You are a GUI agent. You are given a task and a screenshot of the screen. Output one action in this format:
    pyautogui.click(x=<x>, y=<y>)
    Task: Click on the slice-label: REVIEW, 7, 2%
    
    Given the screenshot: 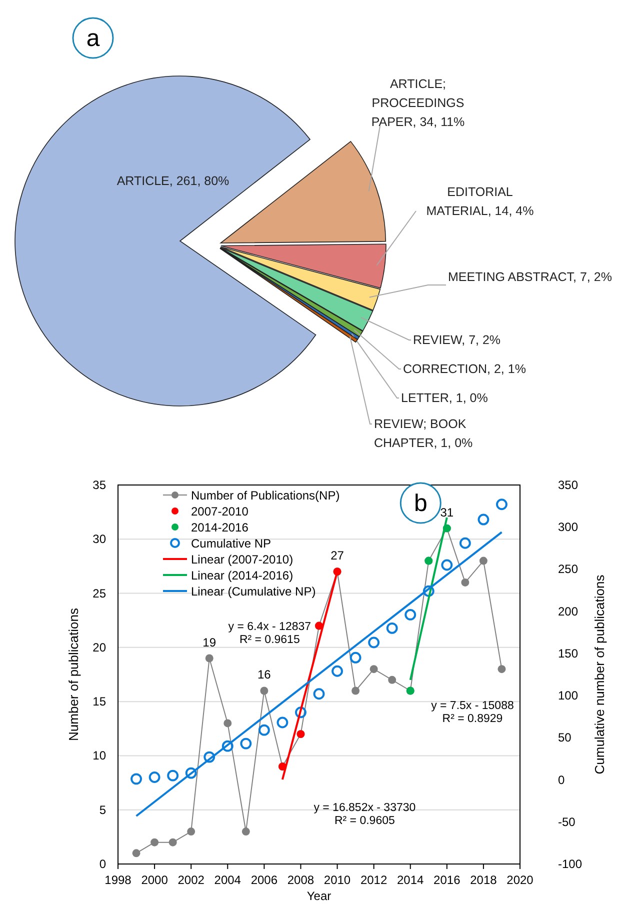 What is the action you would take?
    pyautogui.click(x=457, y=340)
    